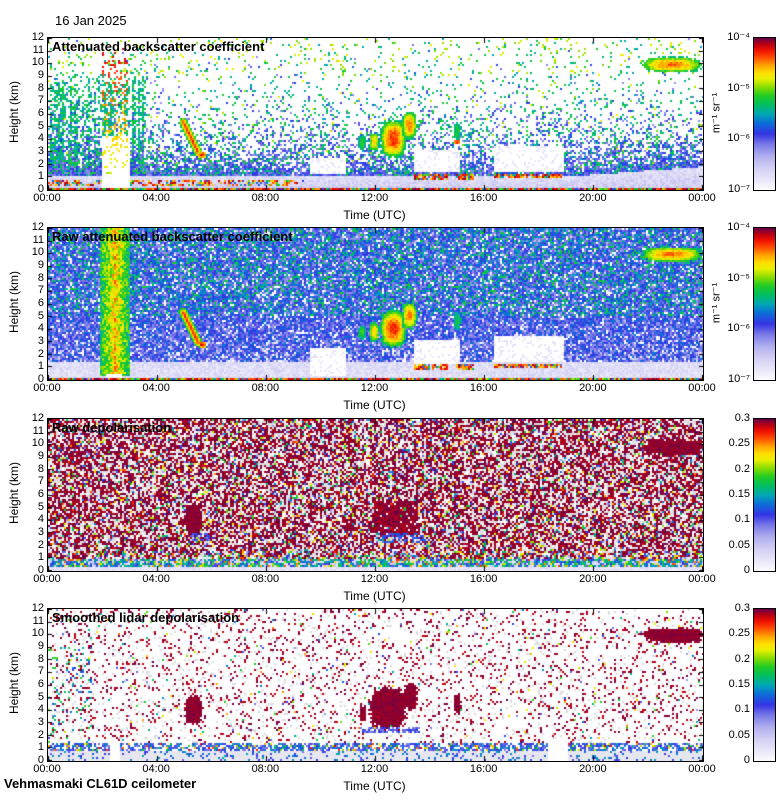 This screenshot has width=780, height=800. Describe the element at coordinates (746, 760) in the screenshot. I see `colorbar-tick-label: 0` at that location.